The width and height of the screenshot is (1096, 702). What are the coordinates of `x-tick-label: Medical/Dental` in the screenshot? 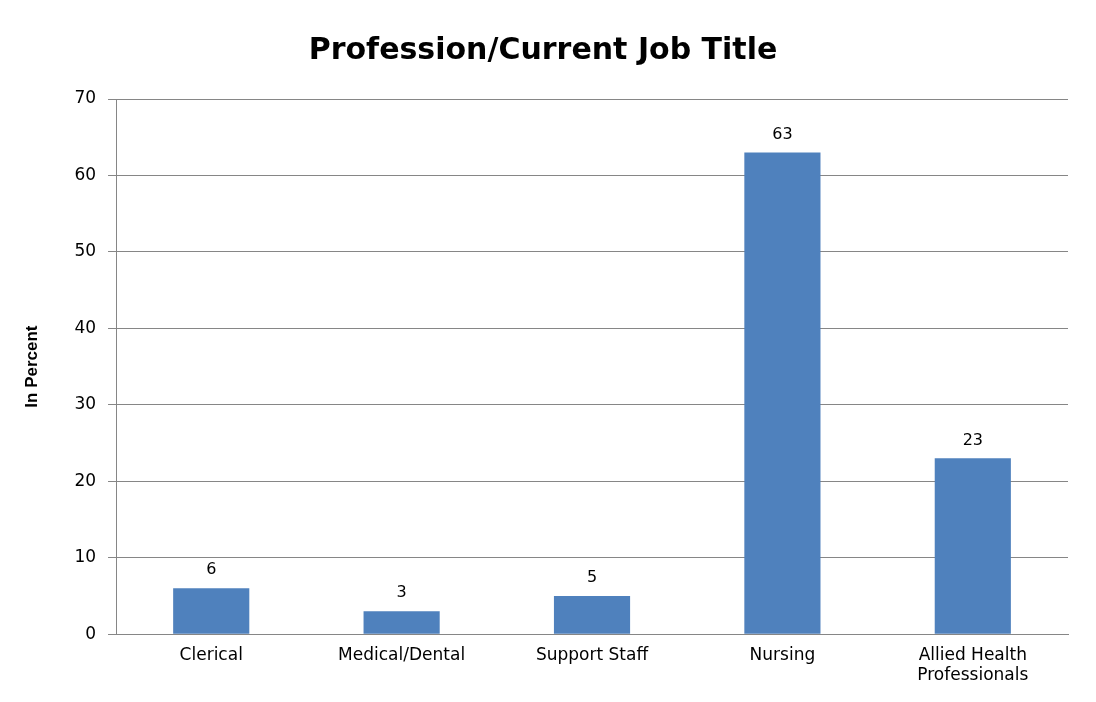 It's located at (402, 653).